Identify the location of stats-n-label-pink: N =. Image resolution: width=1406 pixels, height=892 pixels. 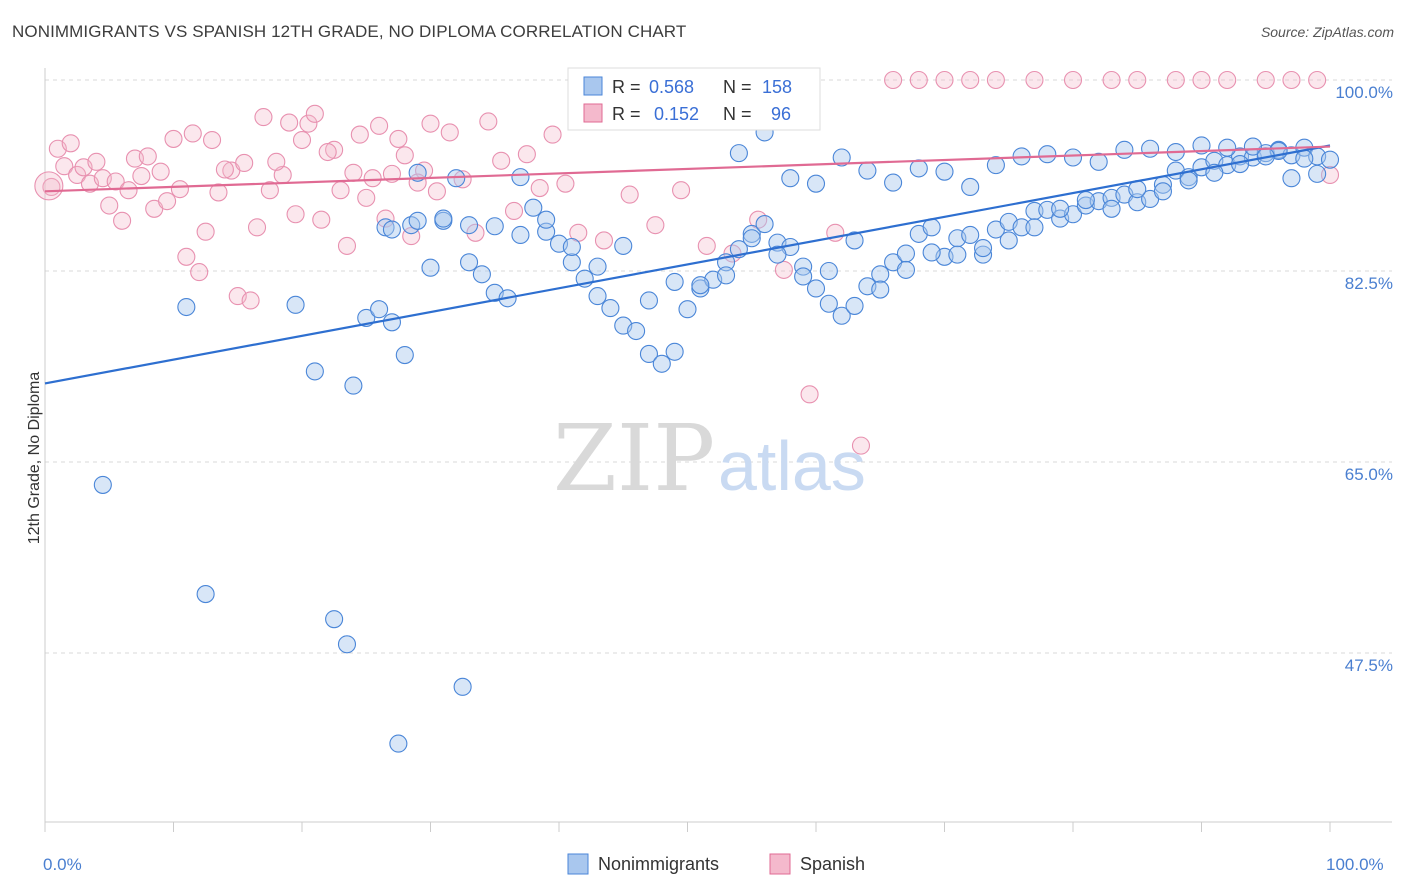
(737, 114).